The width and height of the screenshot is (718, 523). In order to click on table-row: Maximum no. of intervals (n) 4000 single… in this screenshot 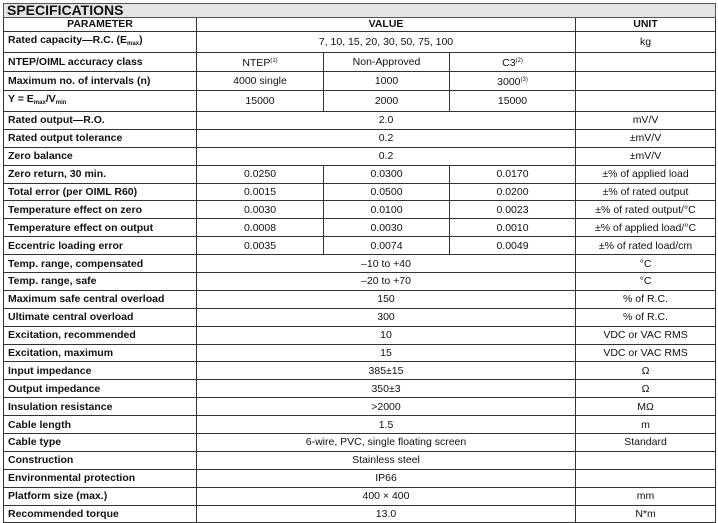, I will do `click(360, 81)`.